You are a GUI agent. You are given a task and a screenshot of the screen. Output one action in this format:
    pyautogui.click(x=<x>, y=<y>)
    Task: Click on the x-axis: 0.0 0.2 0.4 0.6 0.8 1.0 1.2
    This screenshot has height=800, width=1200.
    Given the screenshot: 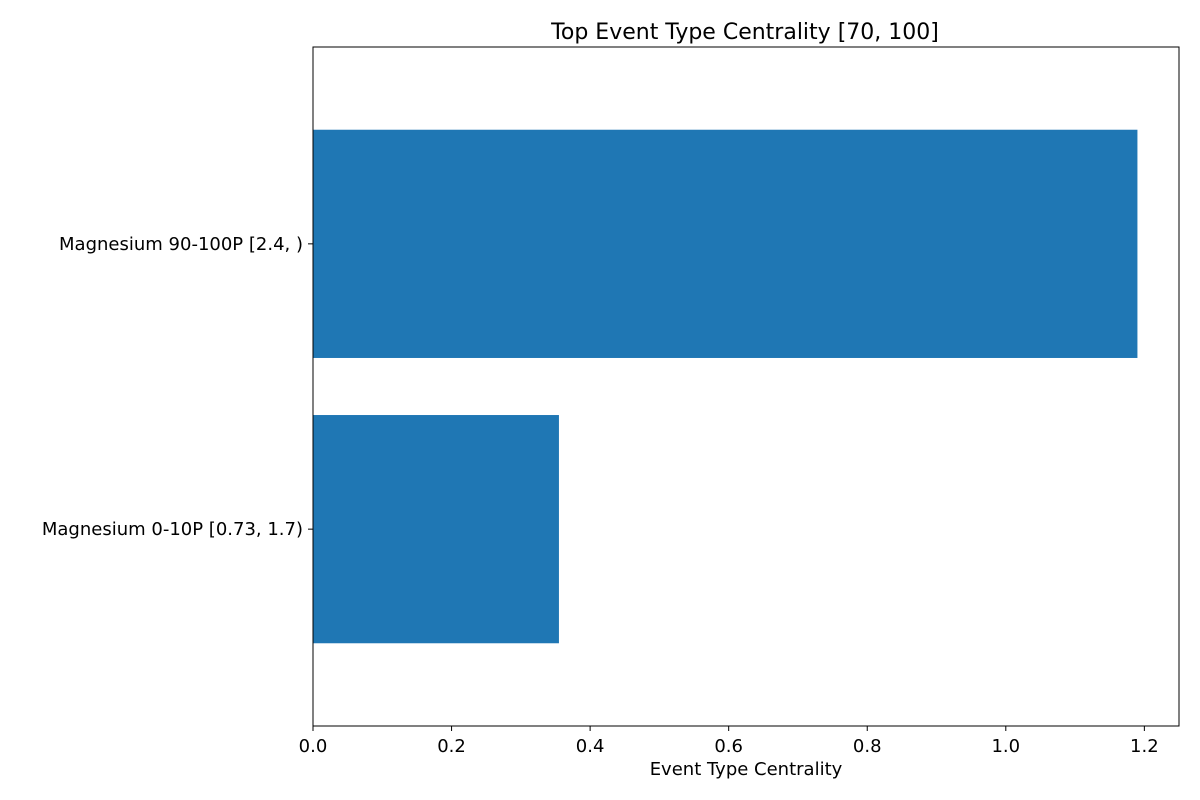 What is the action you would take?
    pyautogui.click(x=729, y=741)
    